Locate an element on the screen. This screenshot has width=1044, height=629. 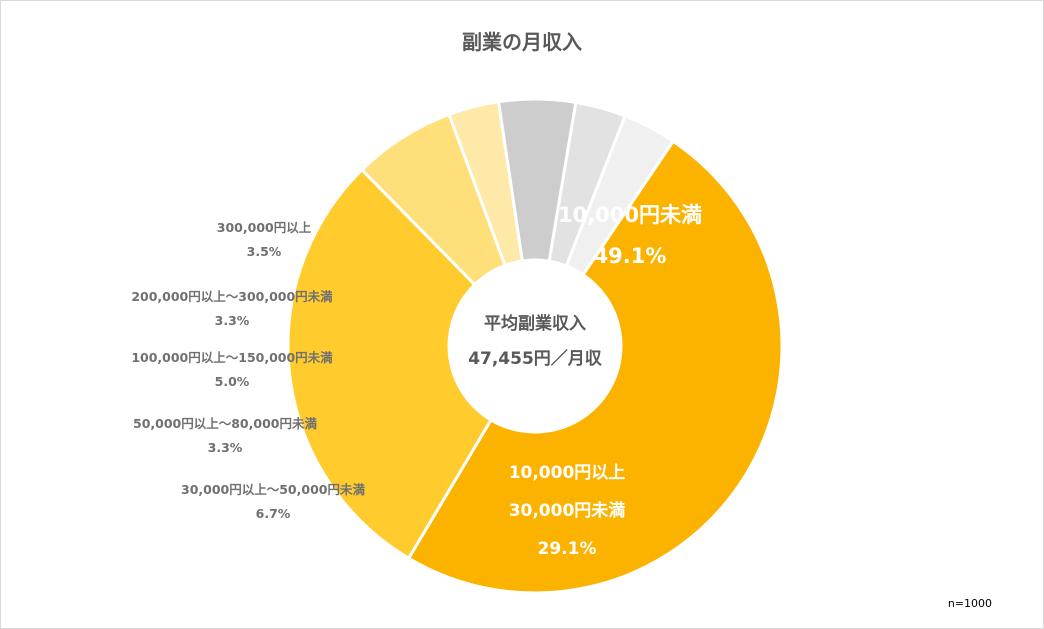
center-label-value: 47,455円／月収 is located at coordinates (535, 358).